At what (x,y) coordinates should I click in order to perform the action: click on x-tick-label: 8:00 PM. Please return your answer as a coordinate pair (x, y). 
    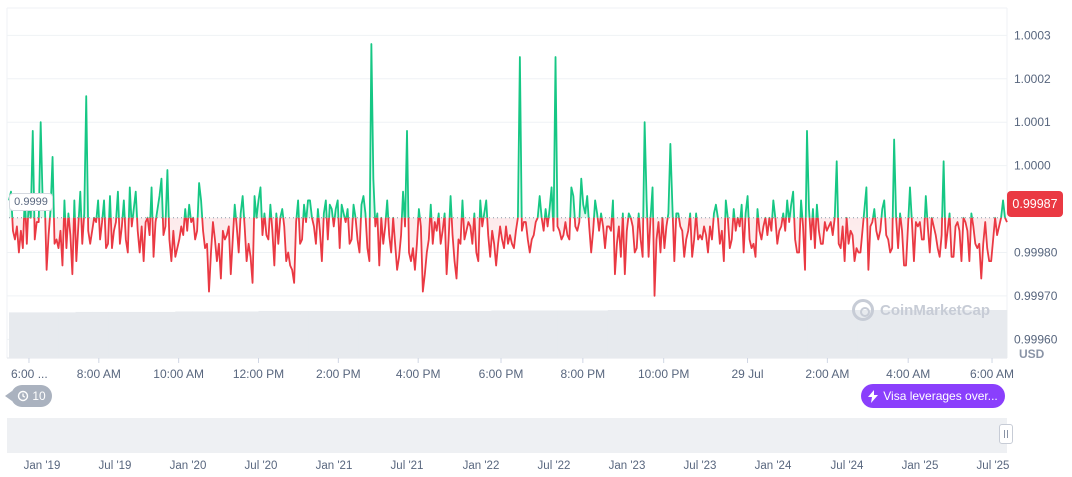
    Looking at the image, I should click on (582, 374).